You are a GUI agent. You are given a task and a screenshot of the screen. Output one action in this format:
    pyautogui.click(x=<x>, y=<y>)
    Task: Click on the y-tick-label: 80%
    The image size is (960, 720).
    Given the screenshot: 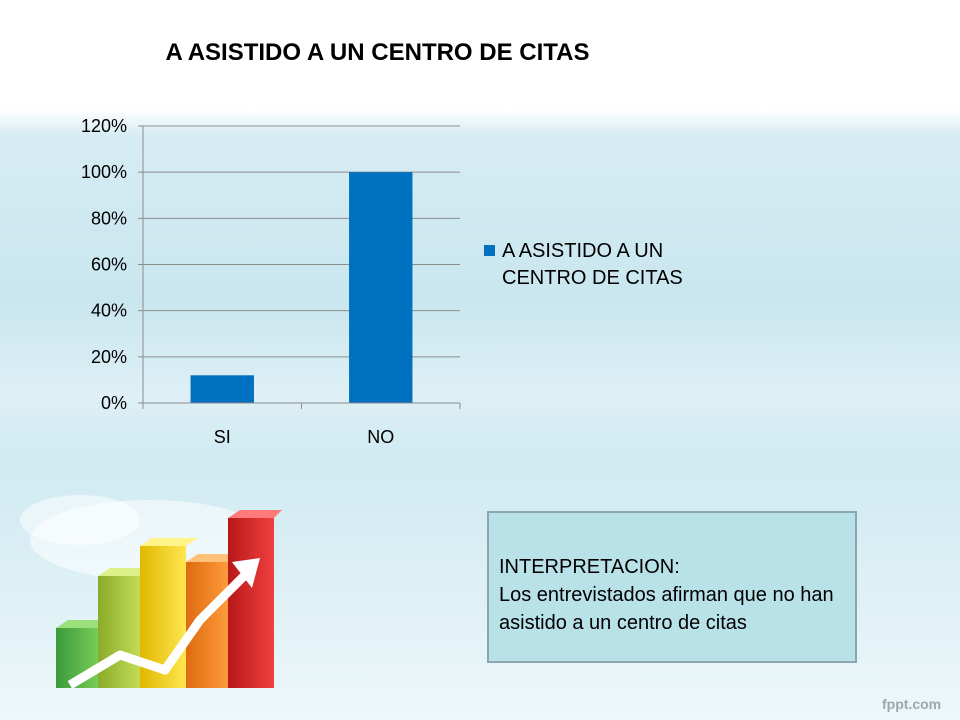 What is the action you would take?
    pyautogui.click(x=109, y=218)
    